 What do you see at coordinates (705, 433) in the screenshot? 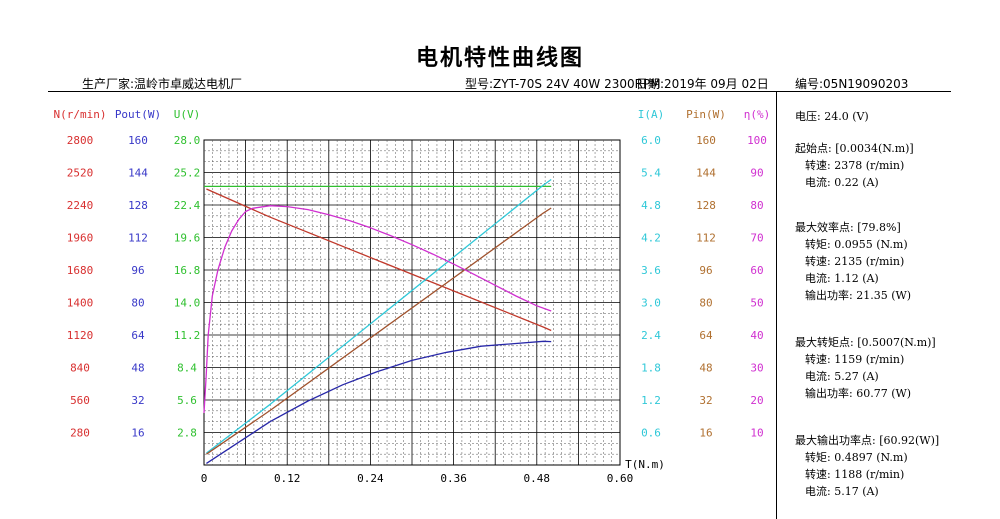
I see `right-axis-tick-label: 16` at bounding box center [705, 433].